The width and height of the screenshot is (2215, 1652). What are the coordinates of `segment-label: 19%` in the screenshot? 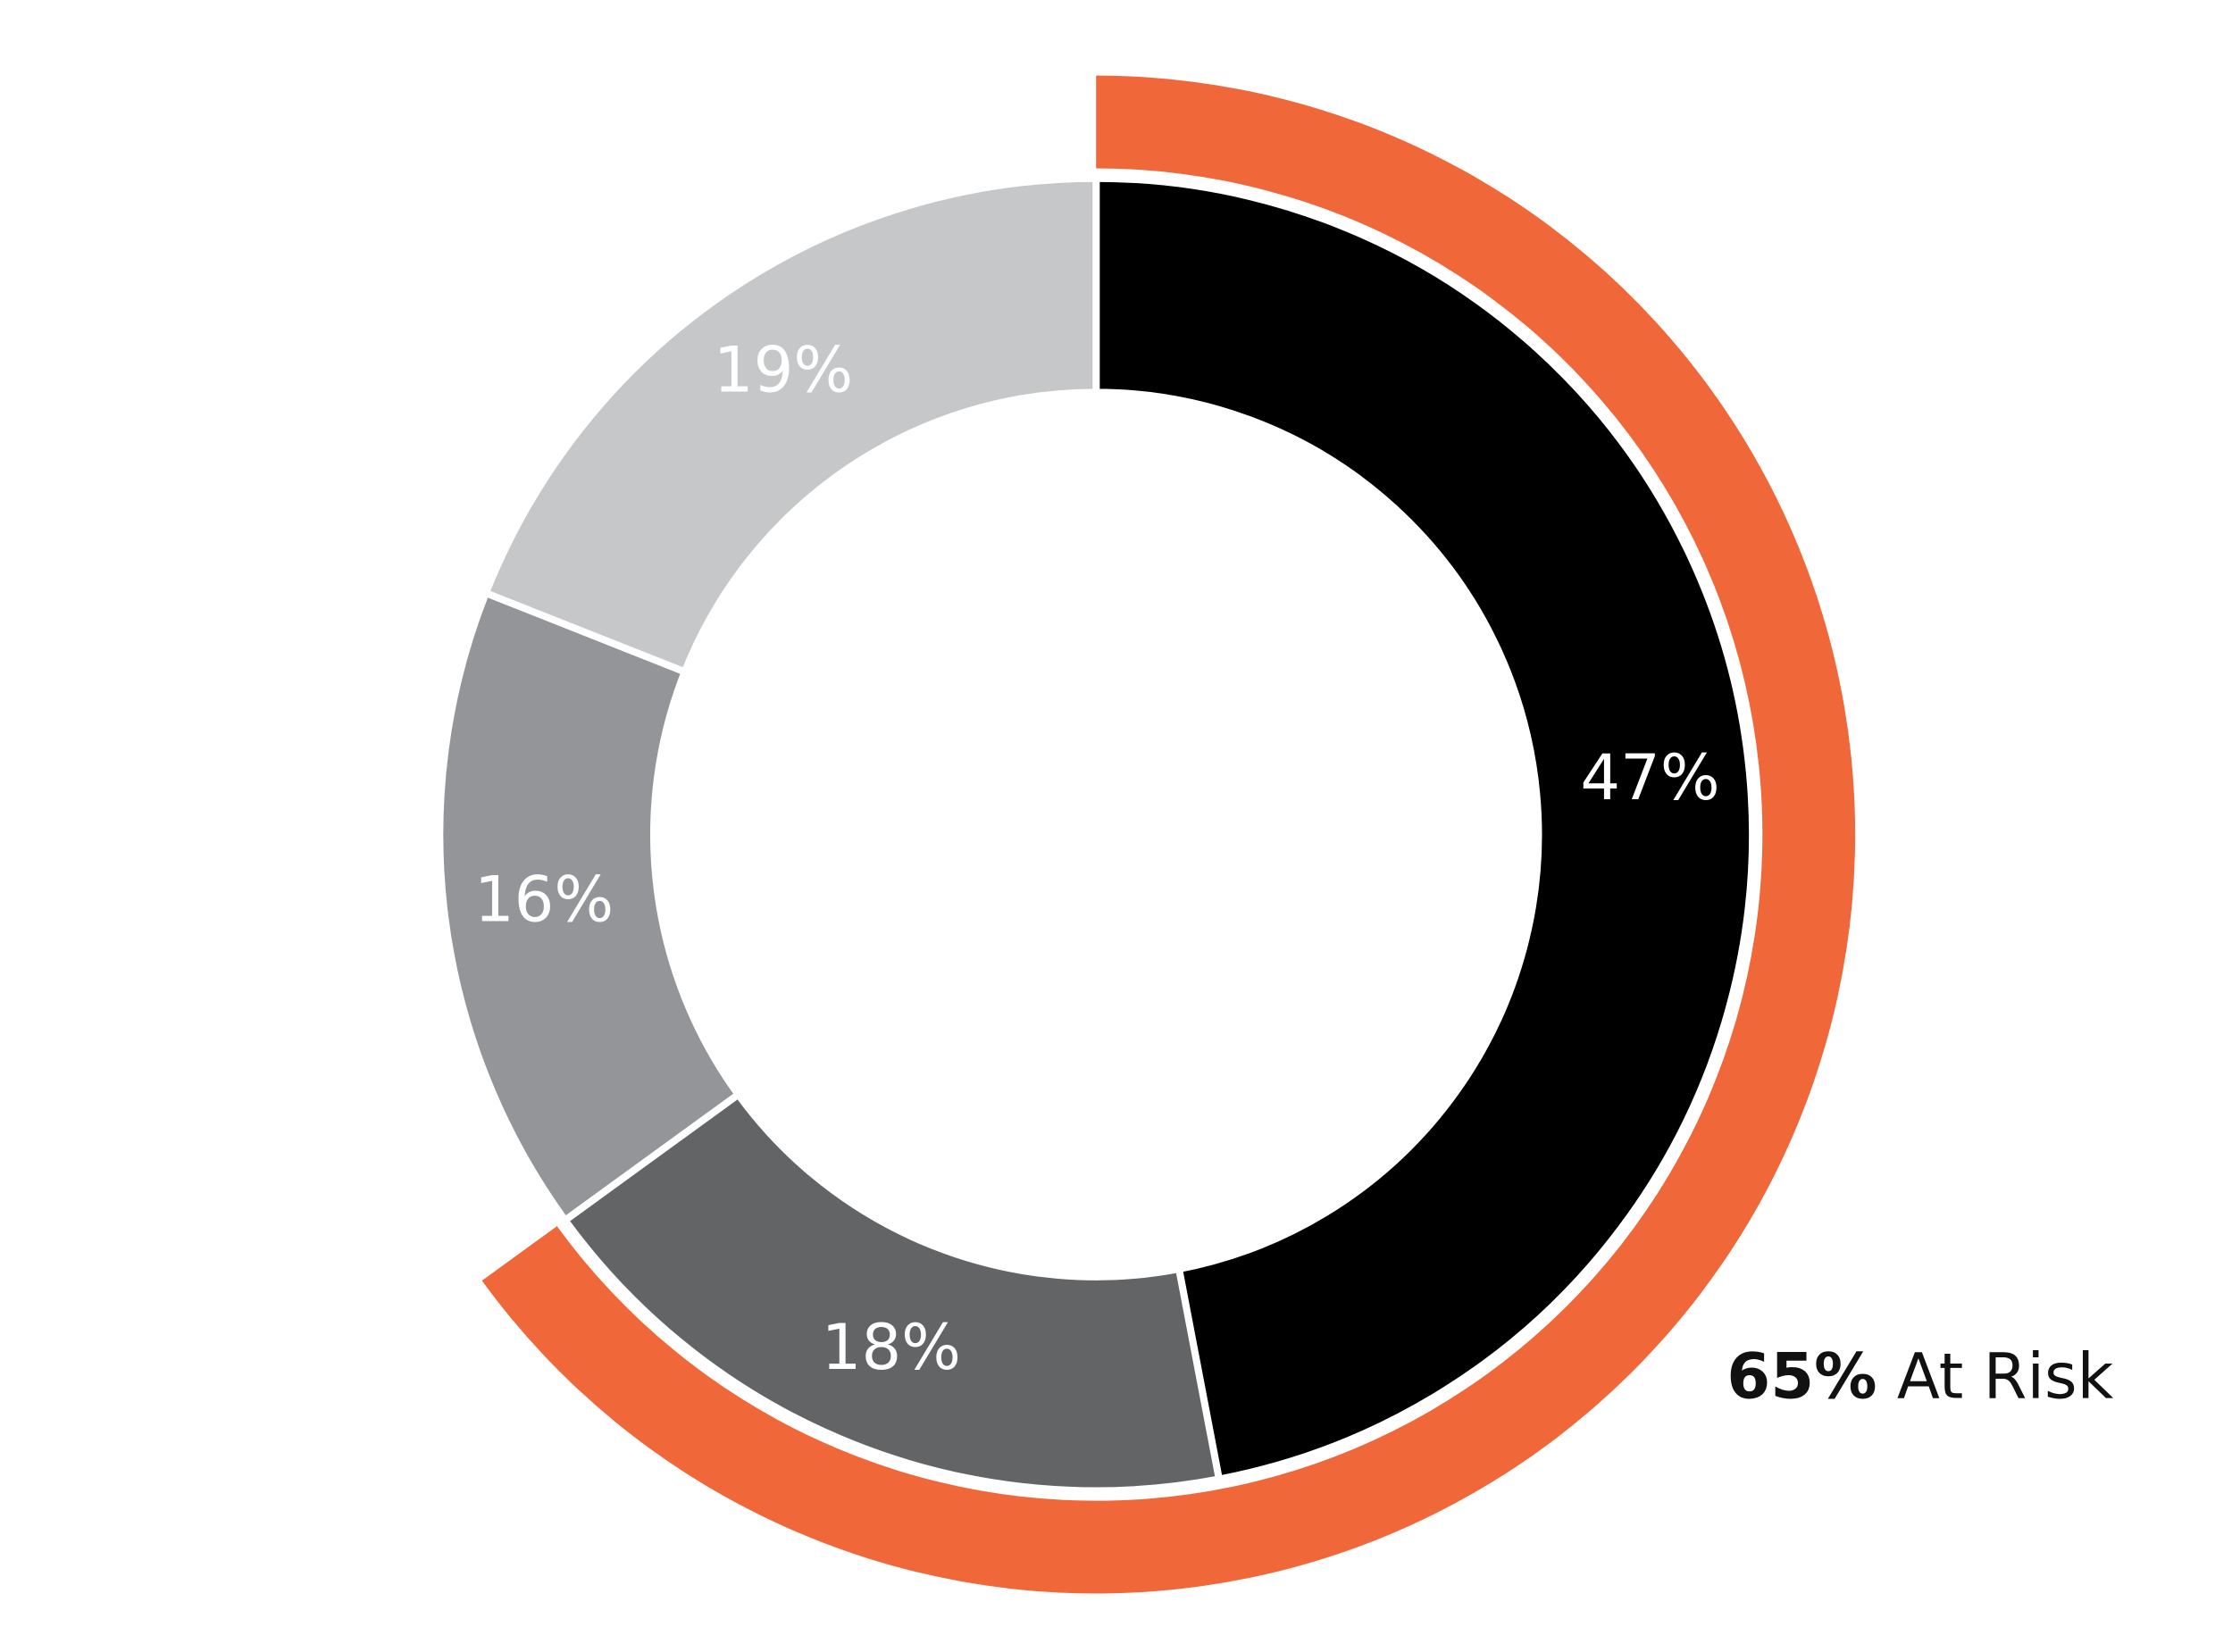 It's located at (783, 369).